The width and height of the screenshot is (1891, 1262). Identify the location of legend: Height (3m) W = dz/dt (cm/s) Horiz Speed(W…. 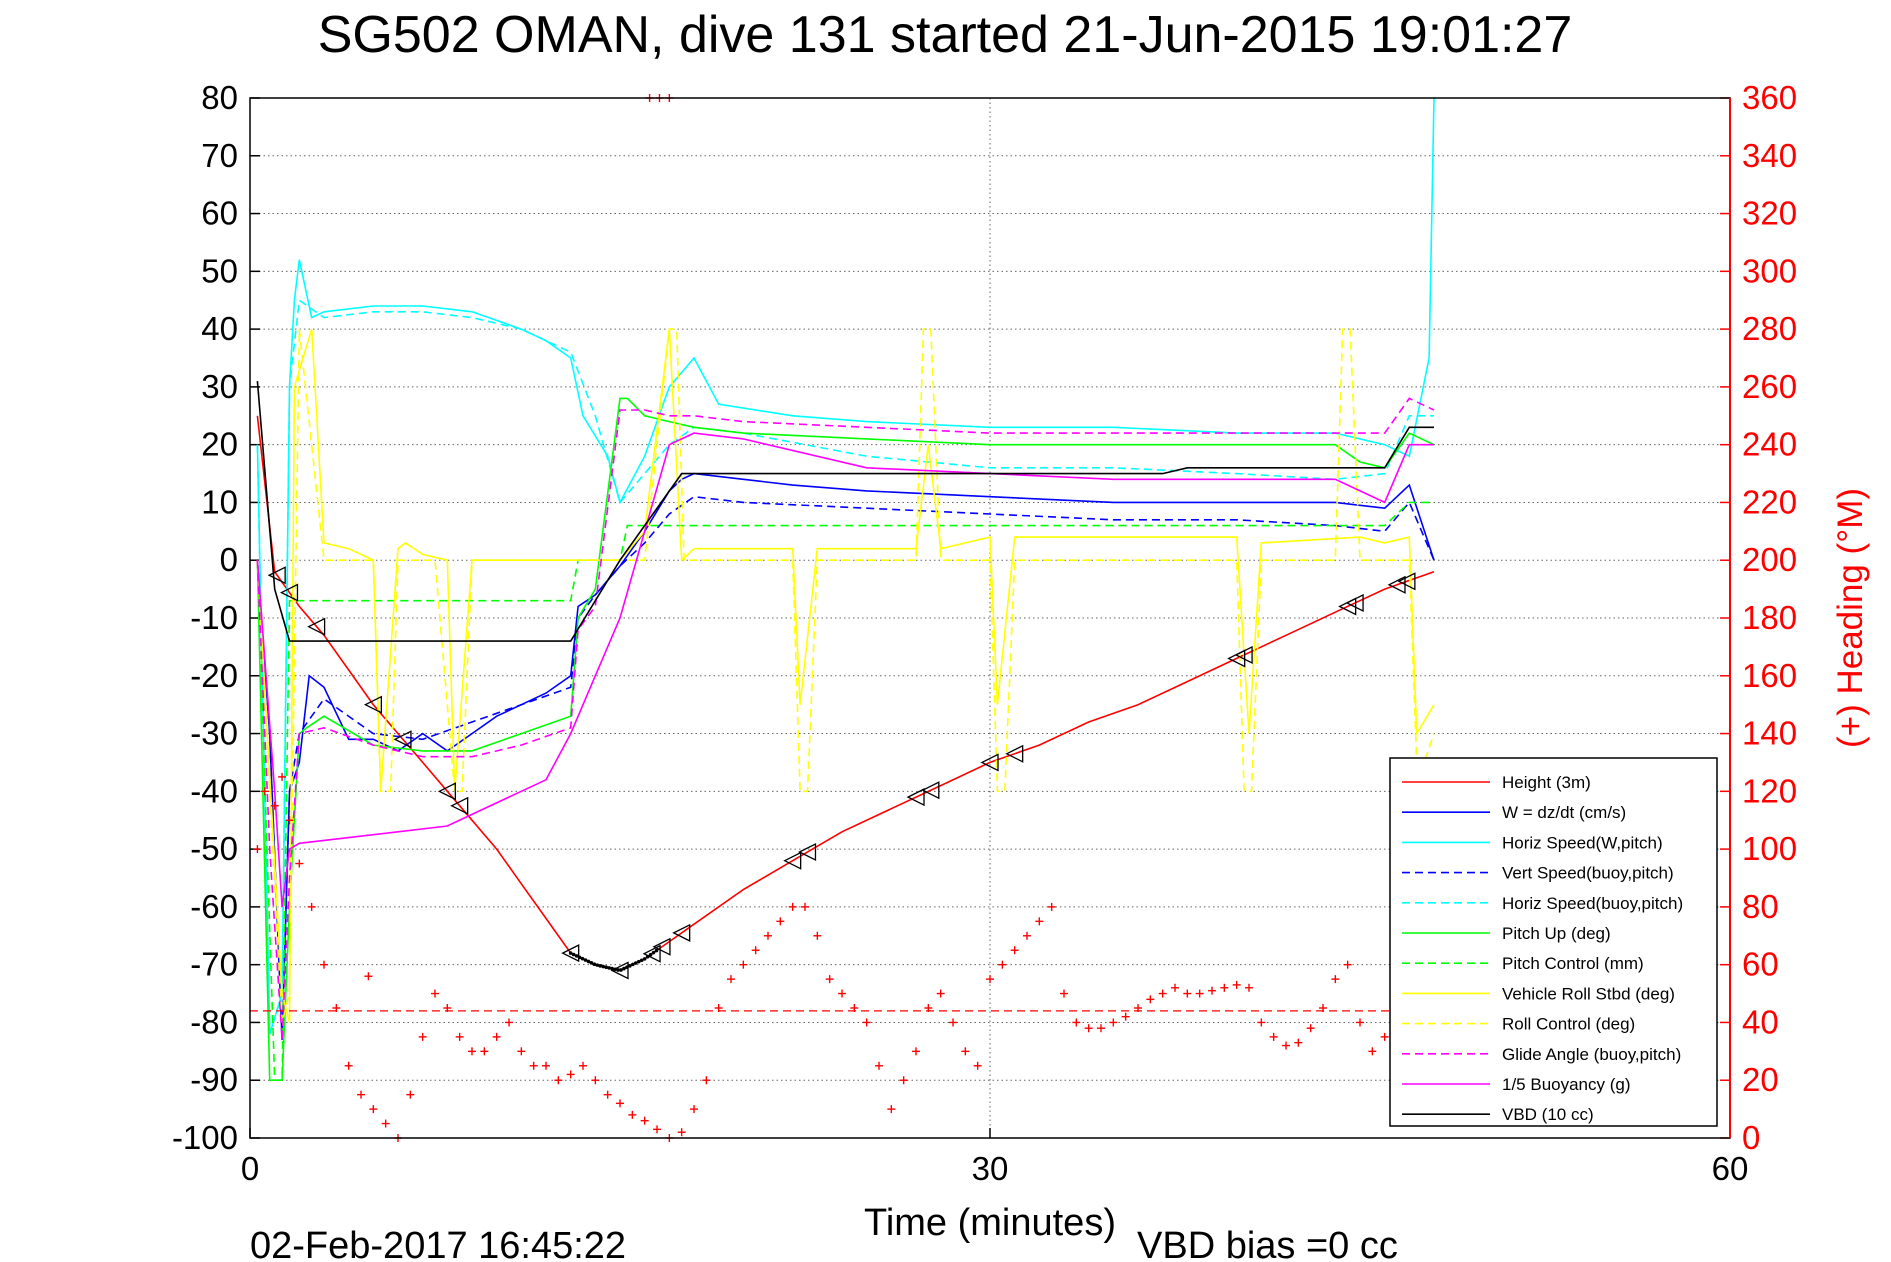
(1553, 942).